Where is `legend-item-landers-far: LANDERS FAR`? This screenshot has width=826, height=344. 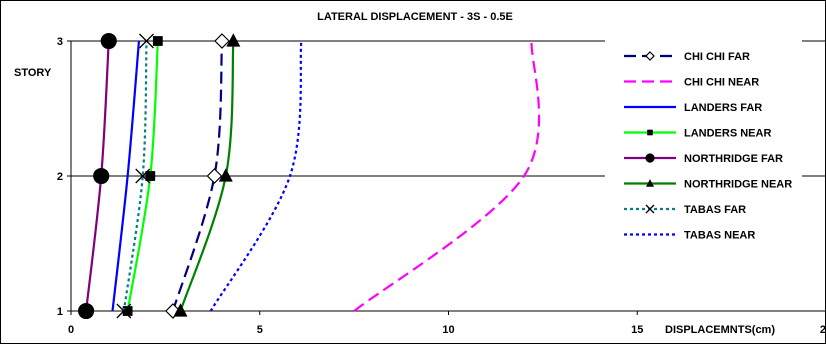
legend-item-landers-far: LANDERS FAR is located at coordinates (693, 108).